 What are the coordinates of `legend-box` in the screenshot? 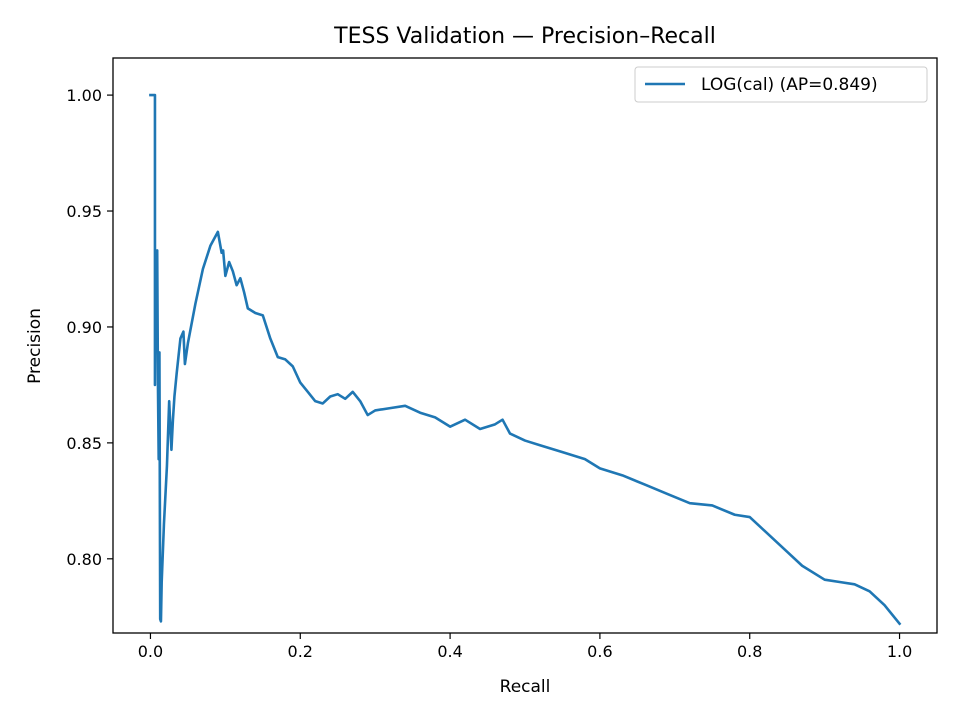 It's located at (781, 84).